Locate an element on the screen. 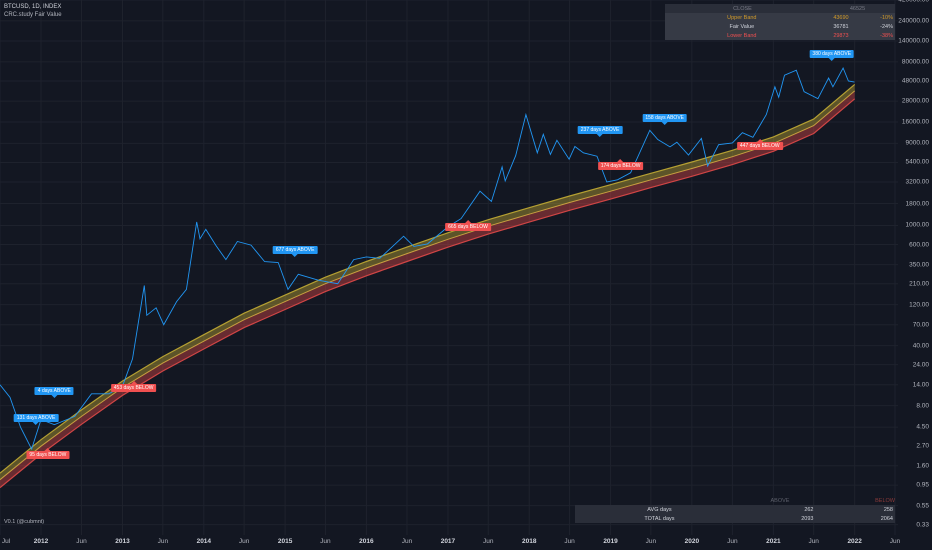  row-label: TOTAL days is located at coordinates (659, 518).